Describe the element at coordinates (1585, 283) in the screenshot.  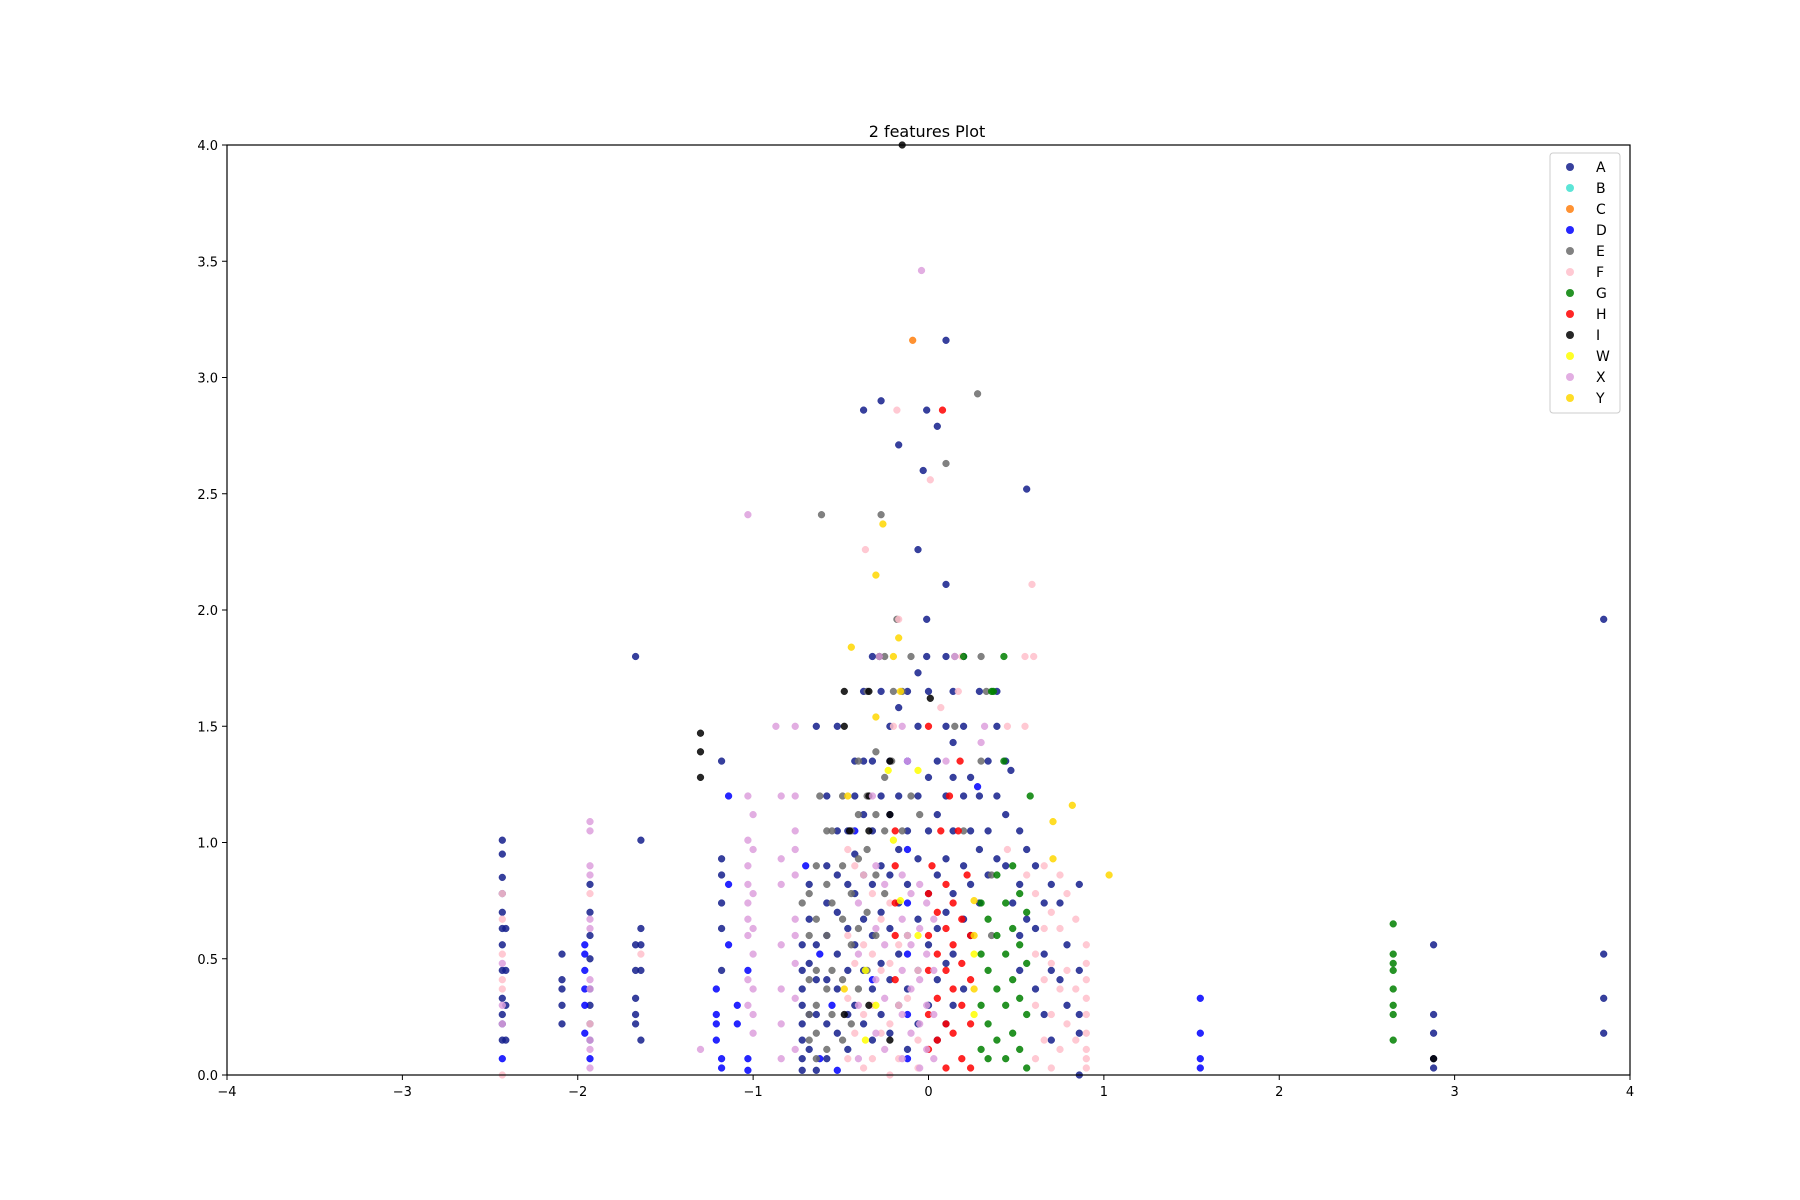
I see `legend-box` at that location.